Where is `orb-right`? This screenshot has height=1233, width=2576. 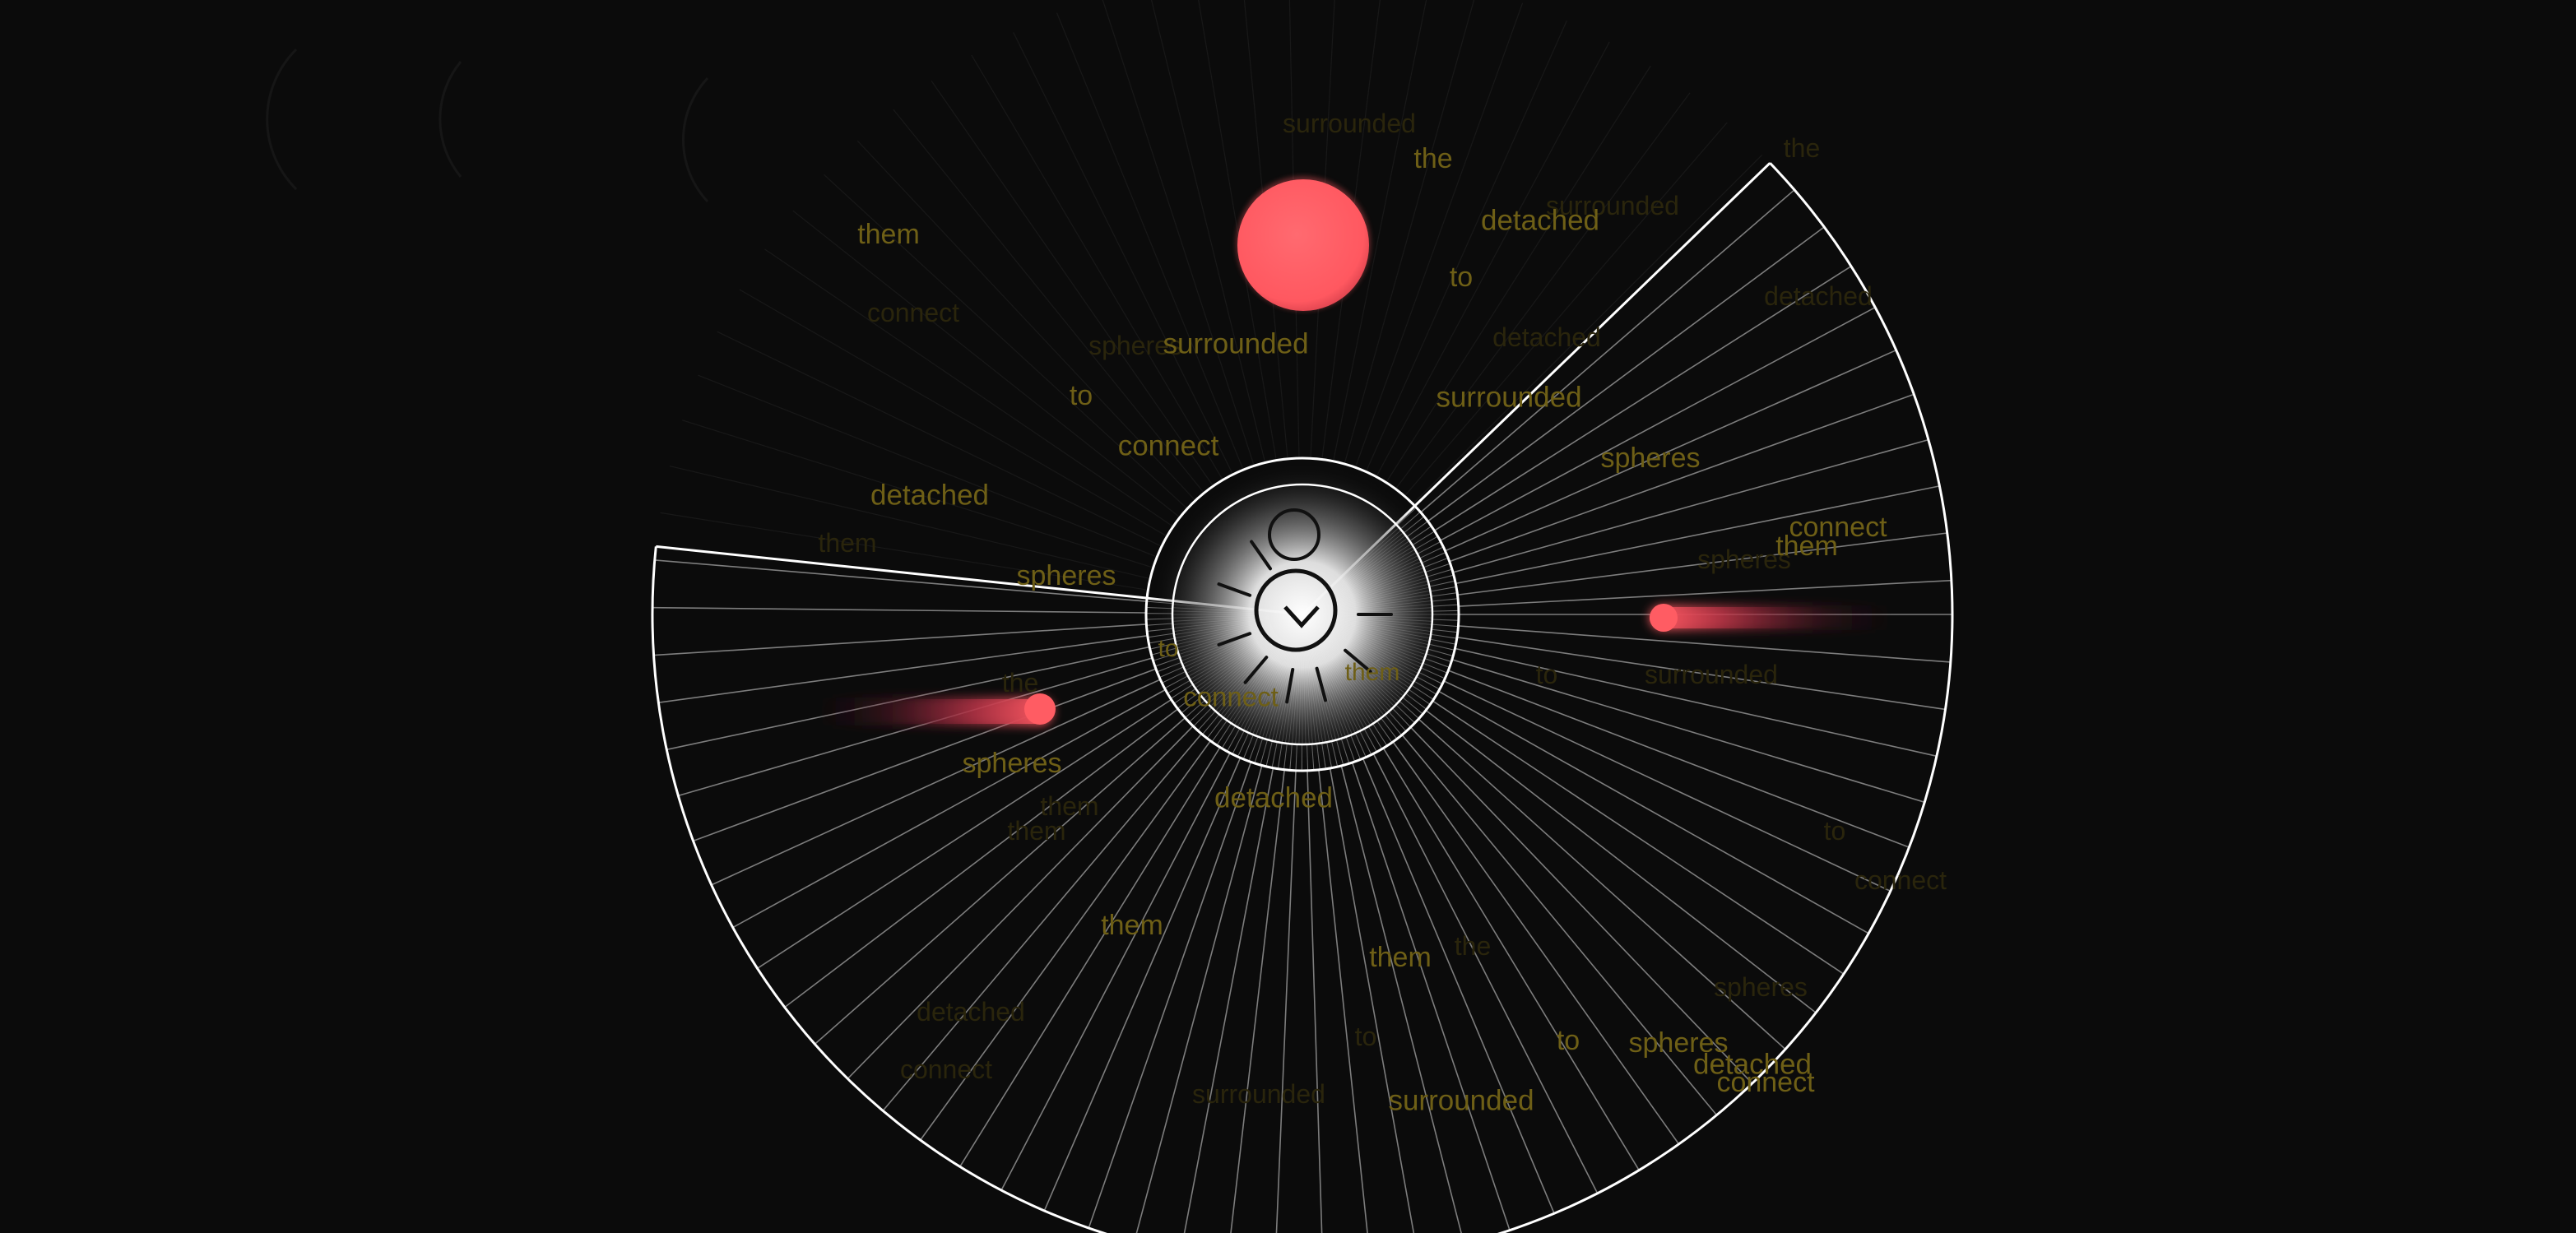
orb-right is located at coordinates (1773, 618).